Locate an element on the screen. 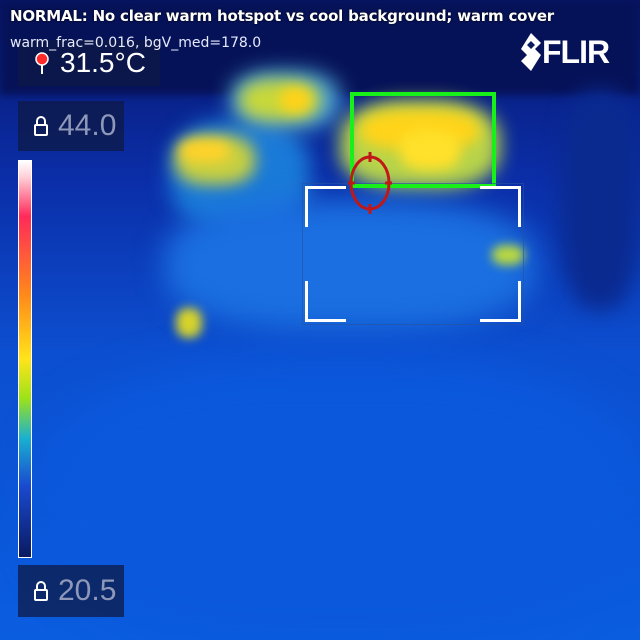 Image resolution: width=640 pixels, height=640 pixels. spot-temperature-readout: 31.5°C is located at coordinates (89, 63).